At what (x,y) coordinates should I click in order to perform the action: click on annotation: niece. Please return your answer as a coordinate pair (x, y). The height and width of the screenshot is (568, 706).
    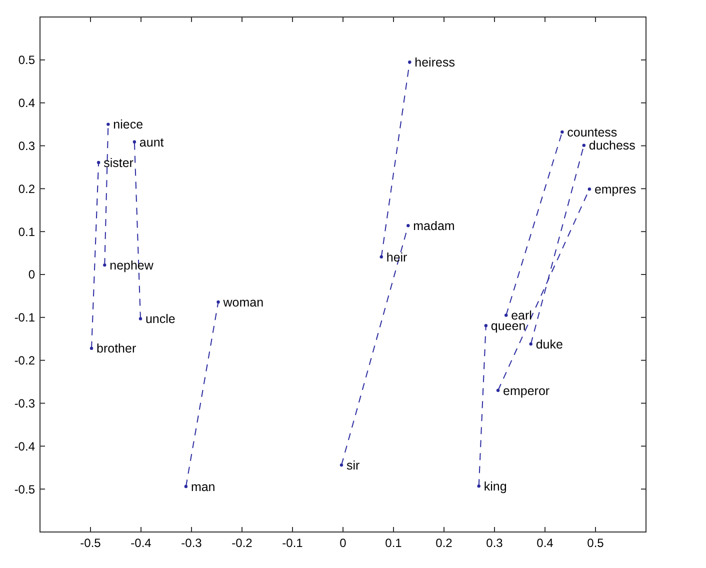
    Looking at the image, I should click on (128, 125).